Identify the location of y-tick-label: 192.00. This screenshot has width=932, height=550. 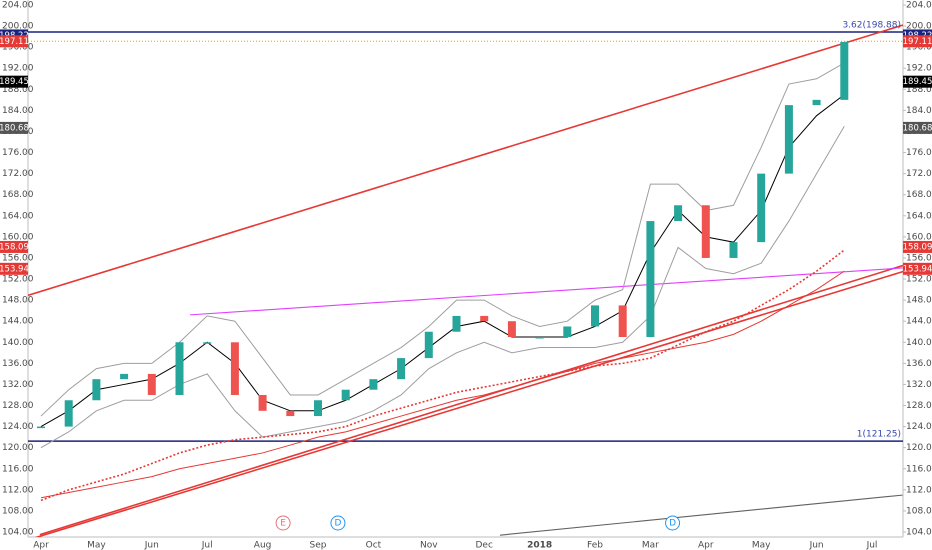
(919, 69).